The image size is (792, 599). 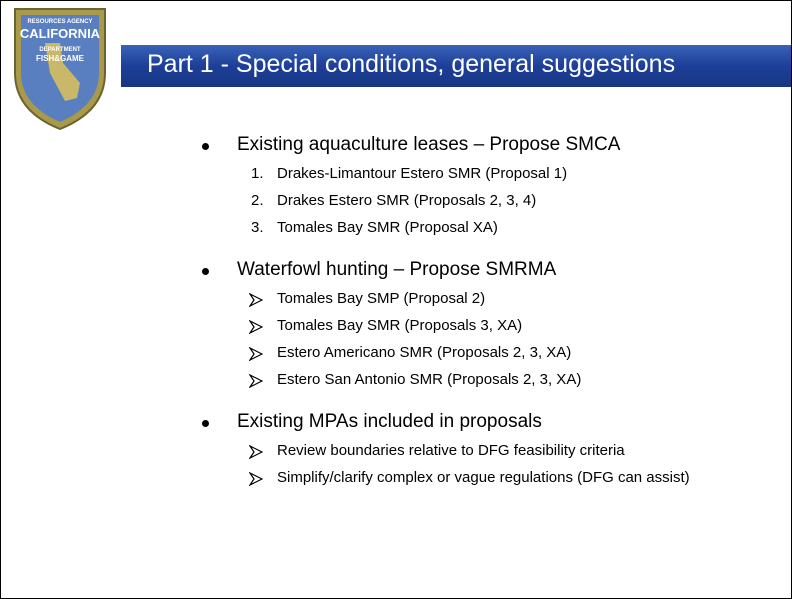 I want to click on logo-text: RESOURCES AGENCY, so click(x=59, y=22).